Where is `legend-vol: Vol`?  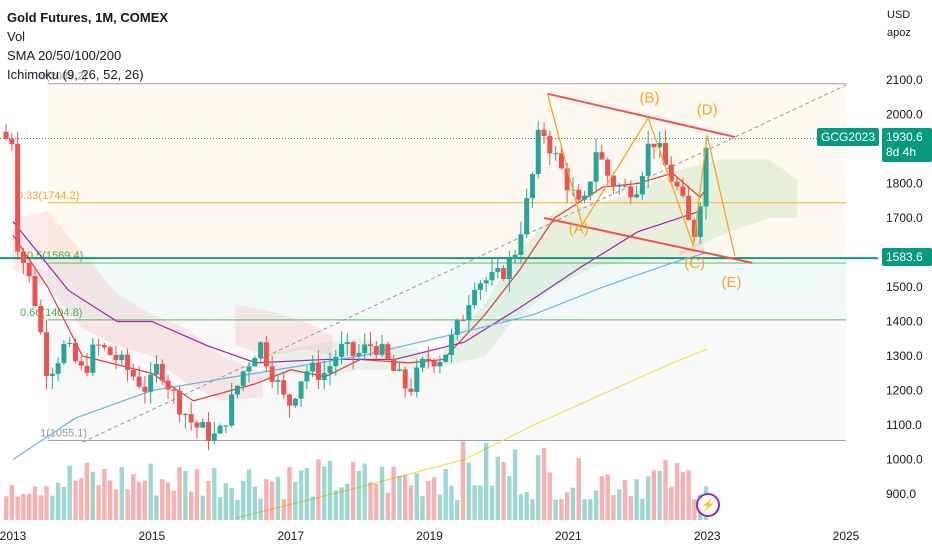
legend-vol: Vol is located at coordinates (16, 36).